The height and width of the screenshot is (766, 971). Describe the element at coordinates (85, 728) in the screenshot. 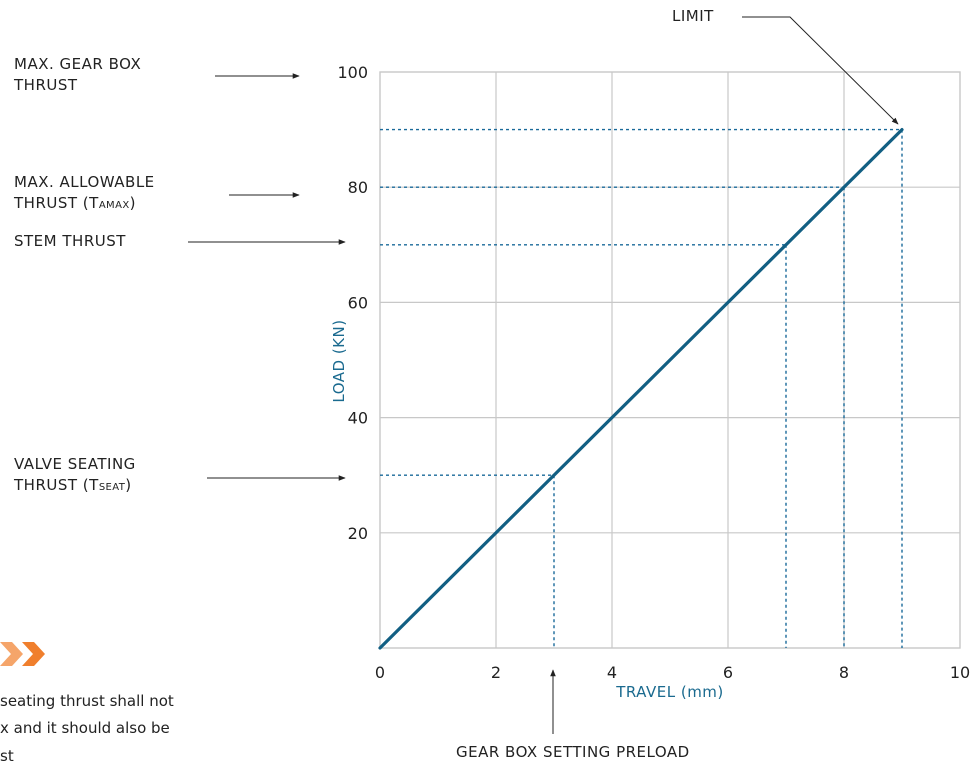

I see `note-line-2: x and it should also be` at that location.